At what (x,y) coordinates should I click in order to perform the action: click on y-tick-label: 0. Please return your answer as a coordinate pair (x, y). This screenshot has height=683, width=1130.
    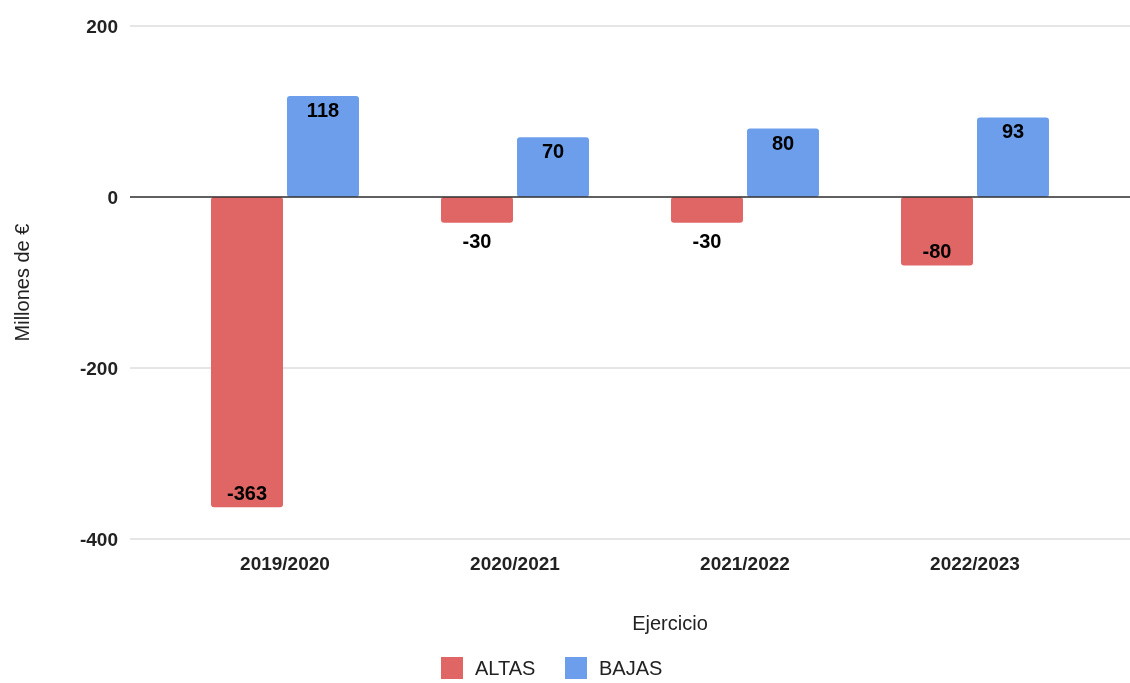
    Looking at the image, I should click on (112, 197).